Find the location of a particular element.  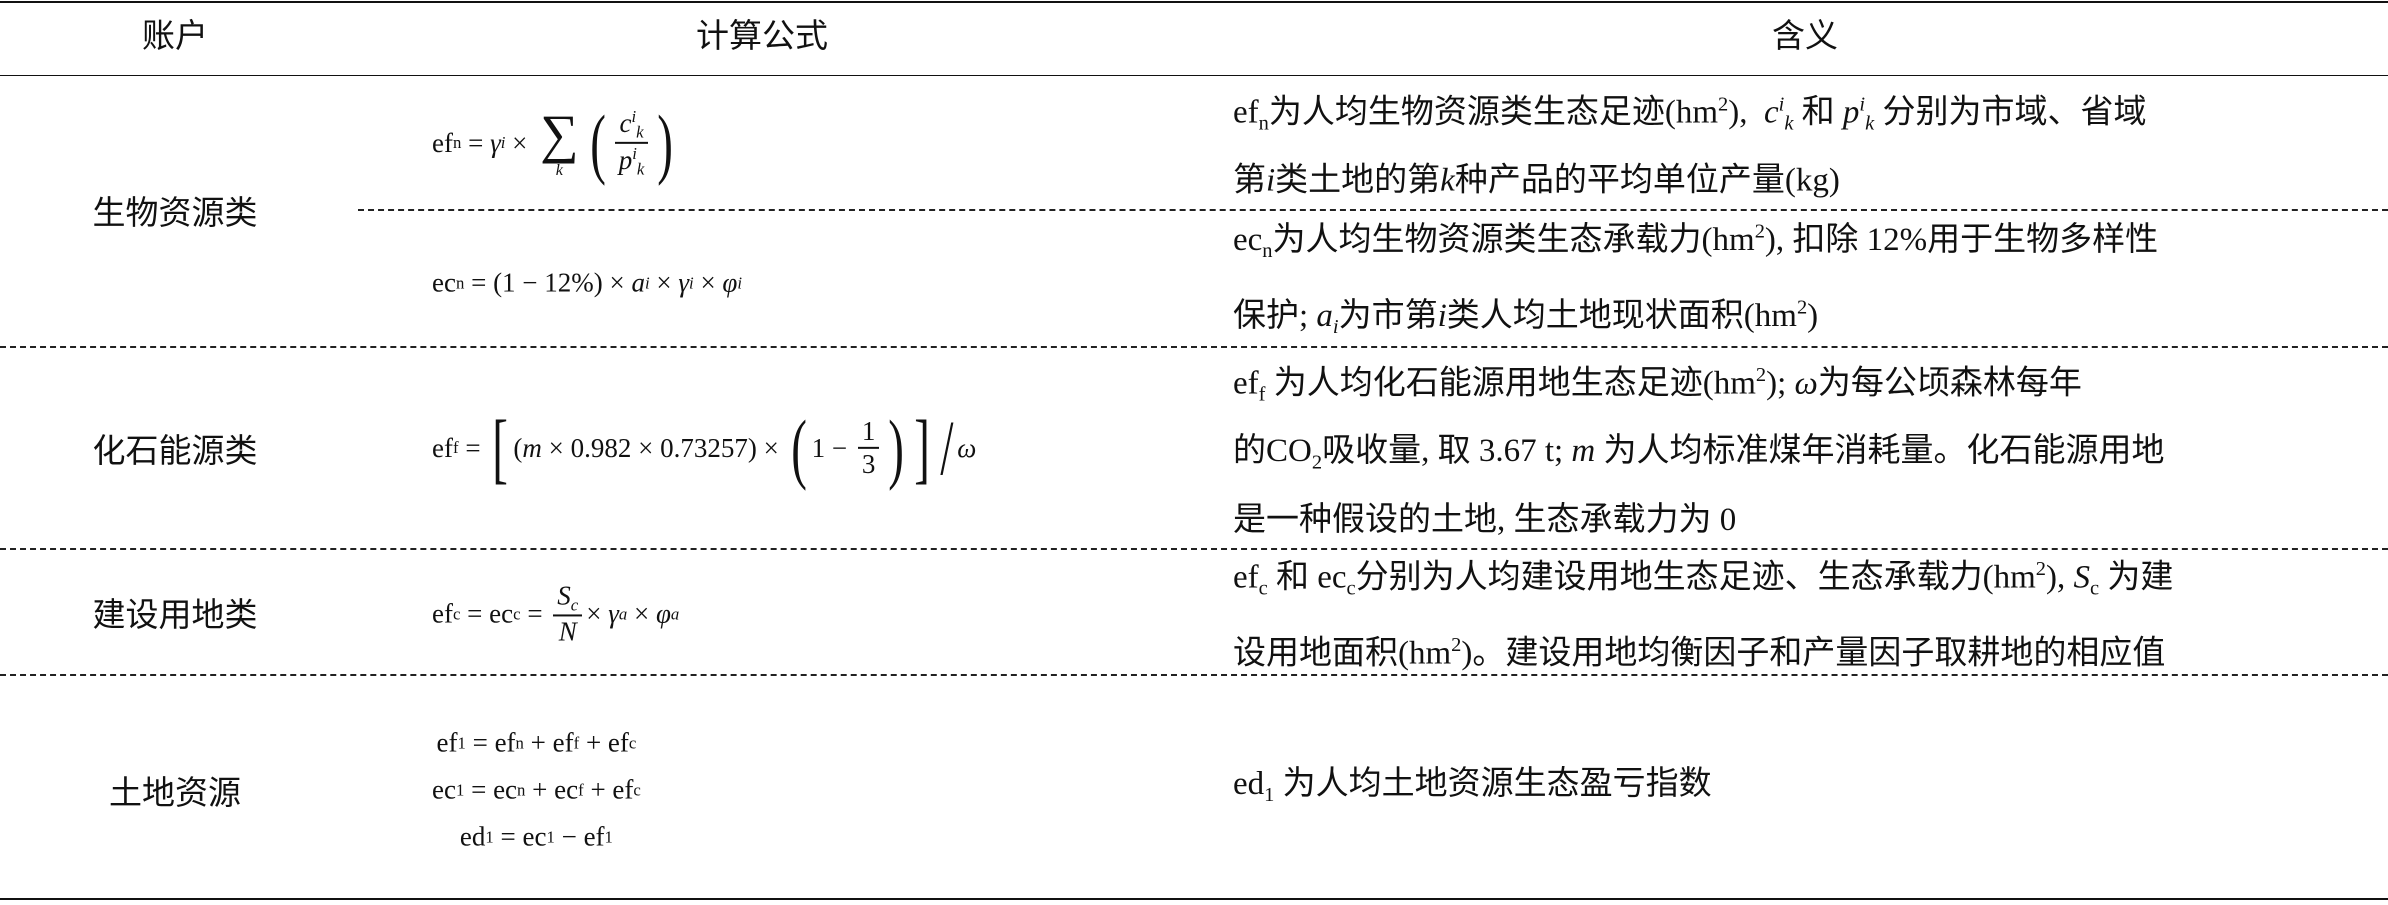

text-run: = is located at coordinates (476, 142).